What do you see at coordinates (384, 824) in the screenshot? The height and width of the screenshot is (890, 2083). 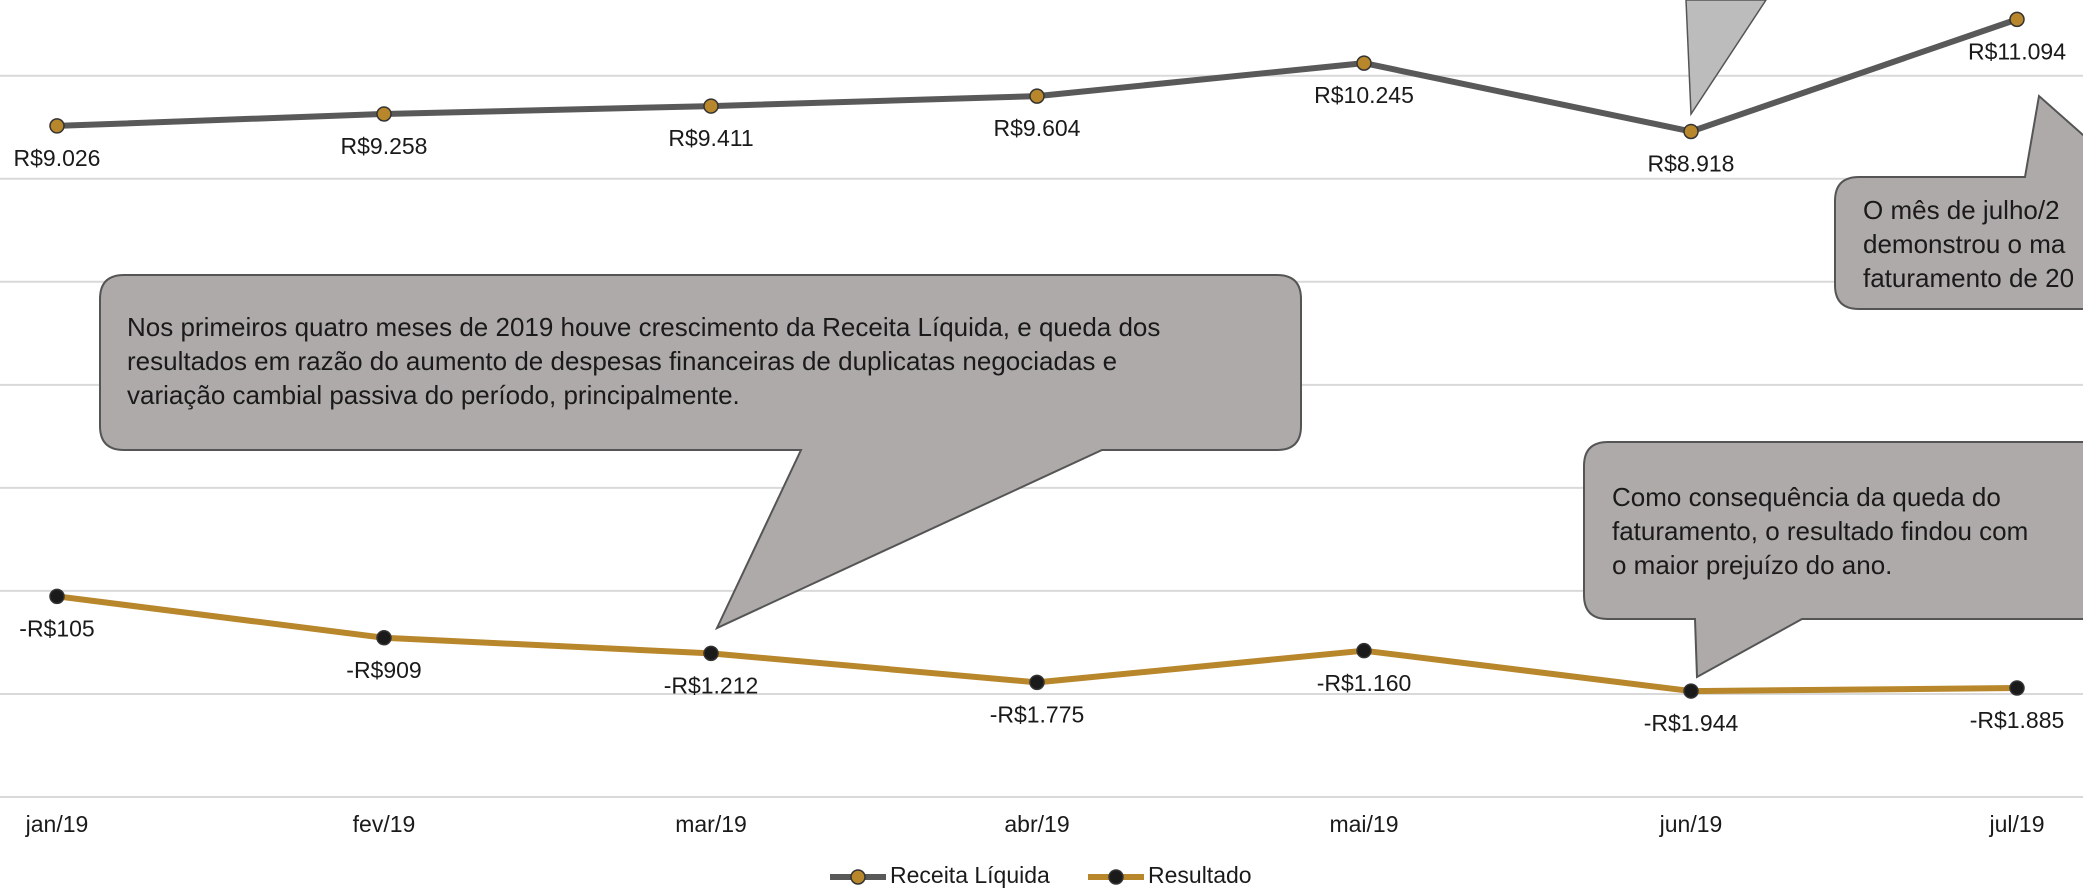 I see `x-tick-label: fev/19` at bounding box center [384, 824].